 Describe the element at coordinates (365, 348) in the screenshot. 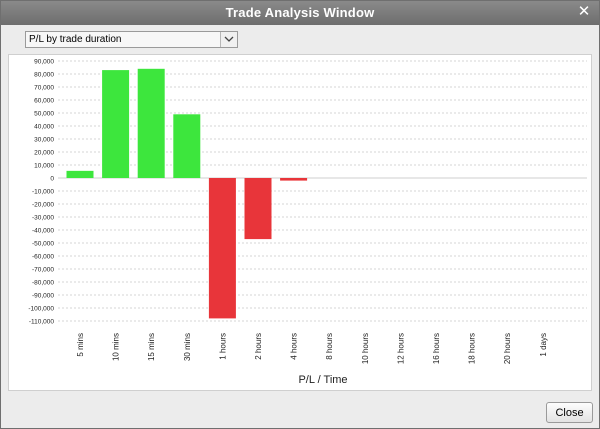

I see `x-tick-label: 10 hours` at that location.